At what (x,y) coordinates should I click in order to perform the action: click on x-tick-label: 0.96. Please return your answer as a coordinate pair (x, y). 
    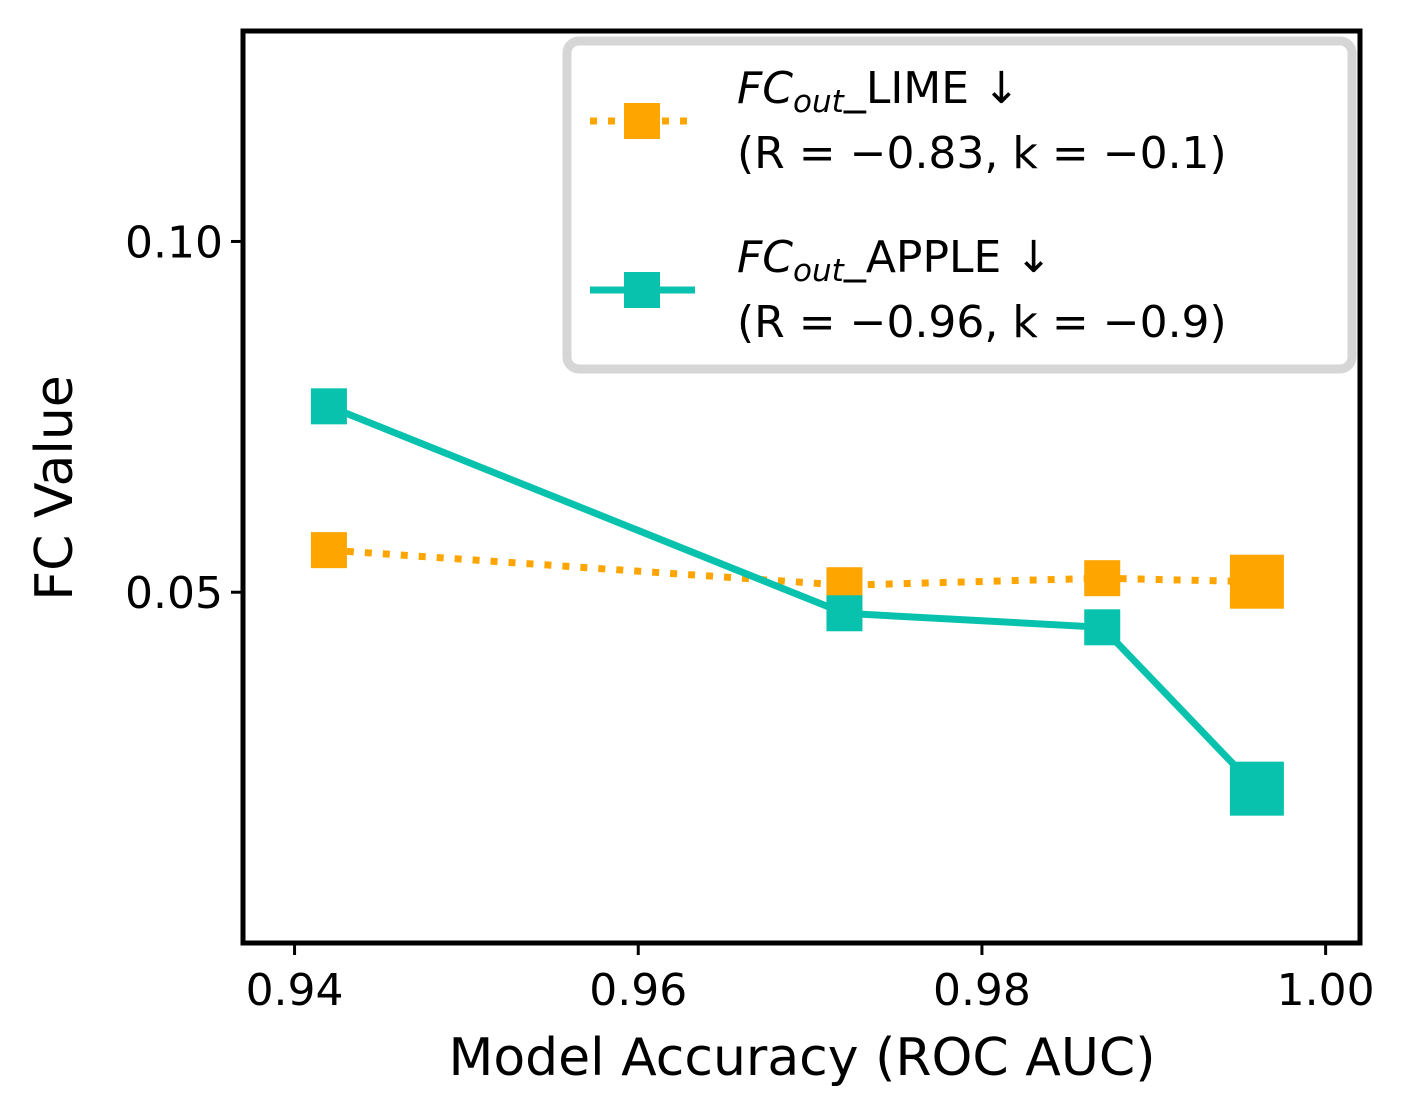
    Looking at the image, I should click on (638, 990).